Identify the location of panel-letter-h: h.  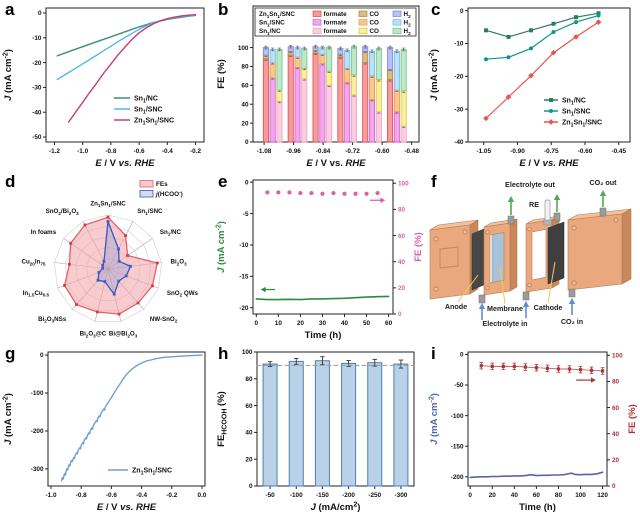
(223, 353).